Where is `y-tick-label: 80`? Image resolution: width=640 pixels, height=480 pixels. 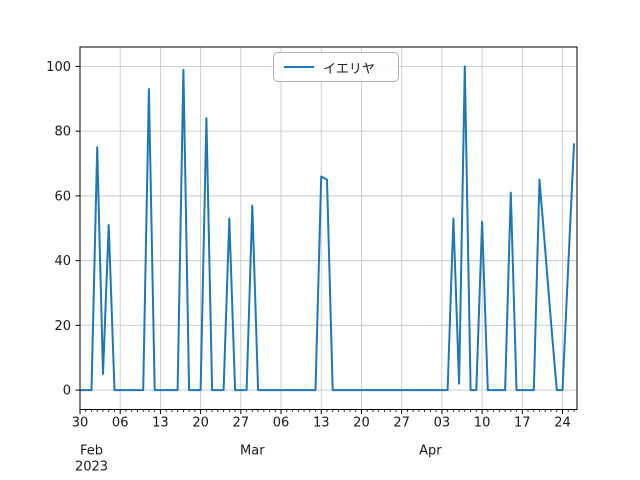 y-tick-label: 80 is located at coordinates (62, 132).